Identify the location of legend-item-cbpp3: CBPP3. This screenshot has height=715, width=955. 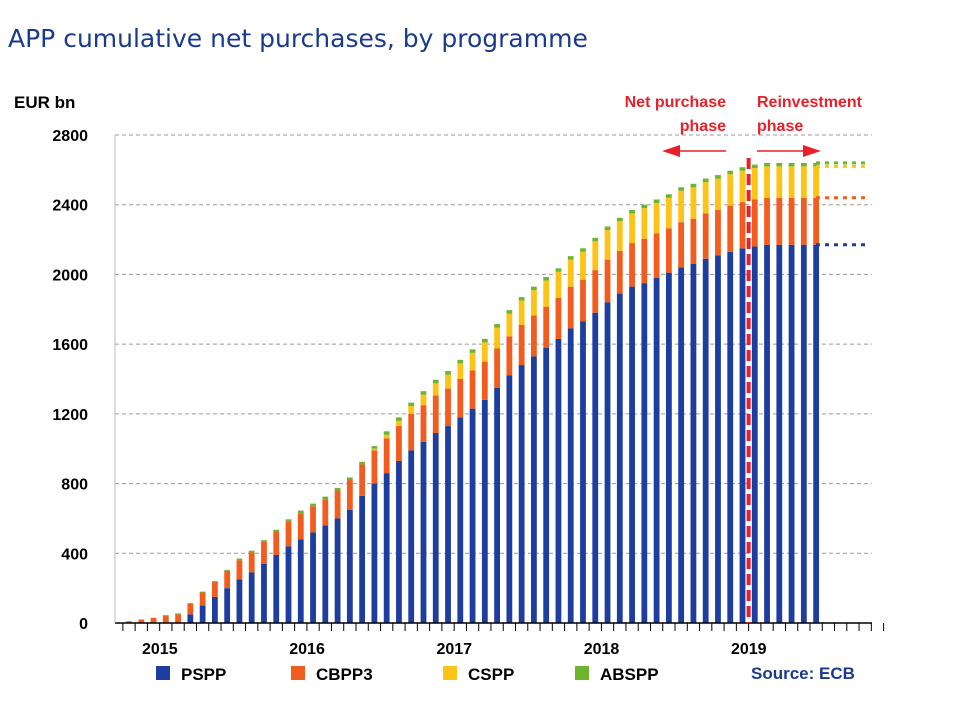
(332, 674).